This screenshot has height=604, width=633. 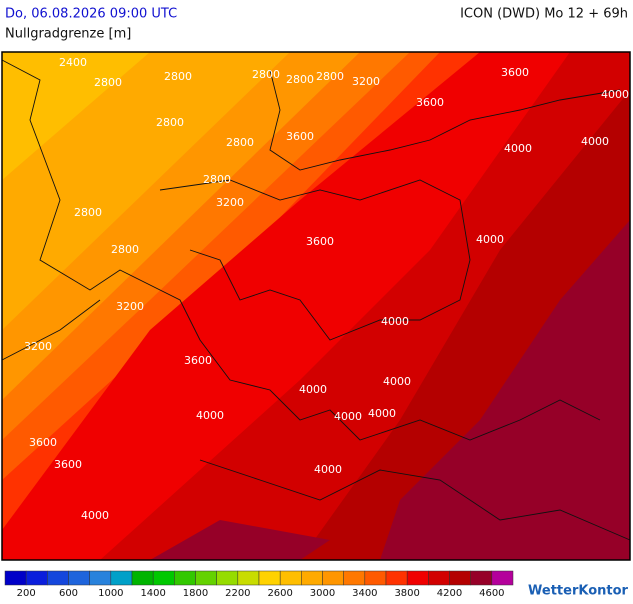 I want to click on colorbar-label: 3800, so click(x=406, y=593).